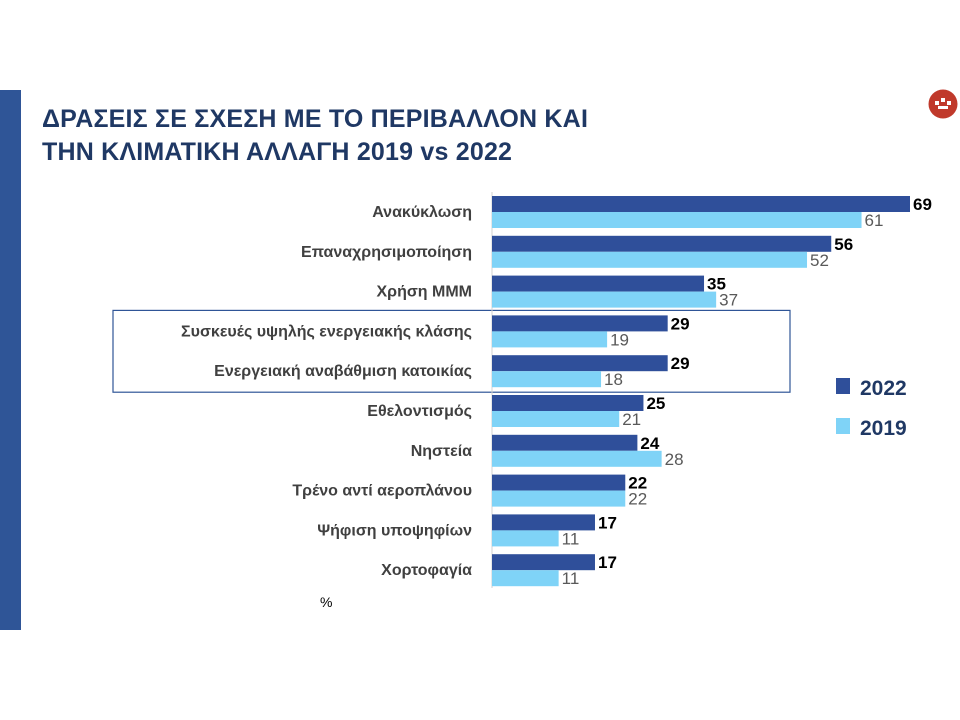 This screenshot has height=720, width=960. What do you see at coordinates (426, 570) in the screenshot?
I see `category-label: Χορτοφαγία` at bounding box center [426, 570].